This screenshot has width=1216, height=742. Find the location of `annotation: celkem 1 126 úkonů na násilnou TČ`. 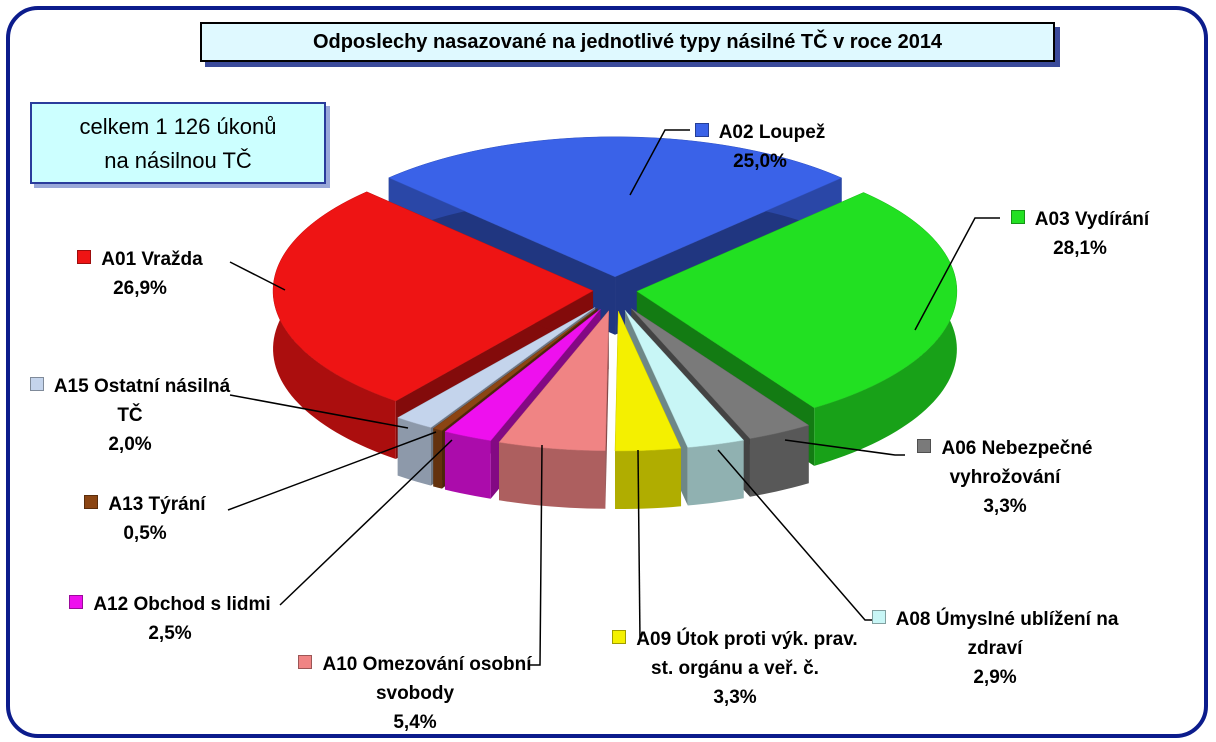

annotation: celkem 1 126 úkonů na násilnou TČ is located at coordinates (178, 143).